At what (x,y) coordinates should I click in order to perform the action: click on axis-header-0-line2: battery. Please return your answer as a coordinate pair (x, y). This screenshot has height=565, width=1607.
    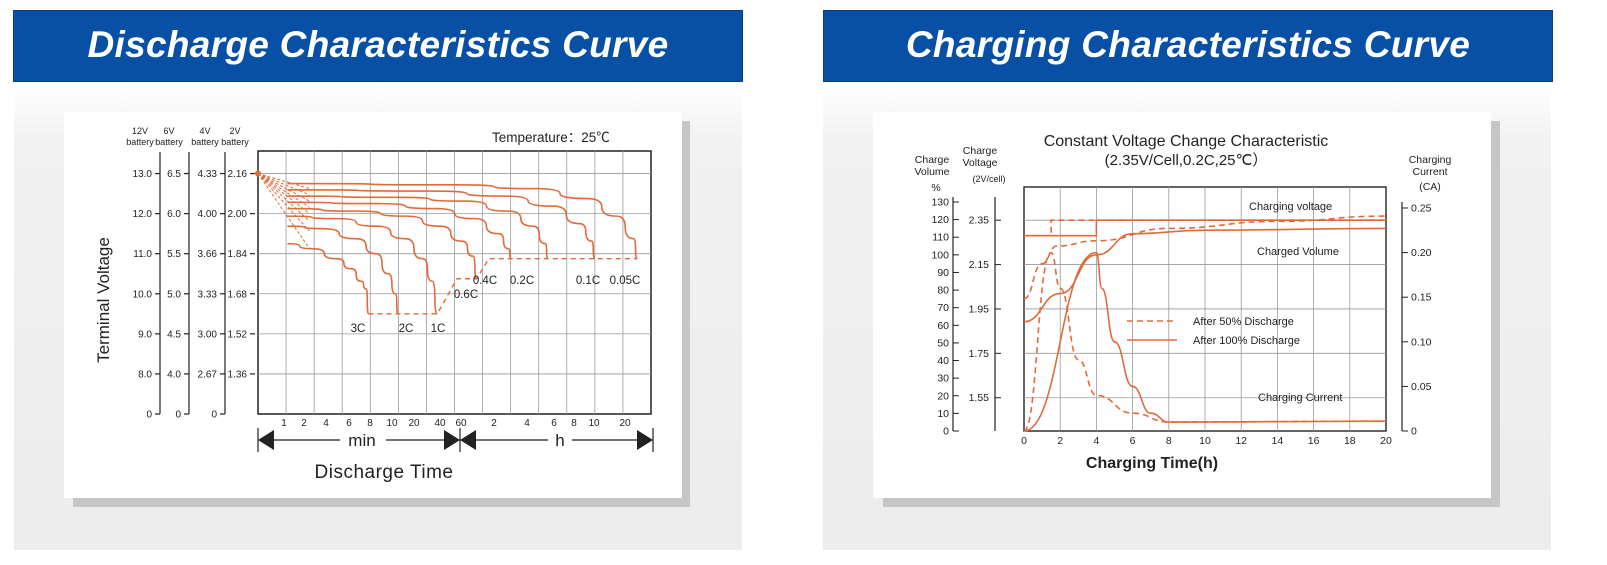
    Looking at the image, I should click on (140, 142).